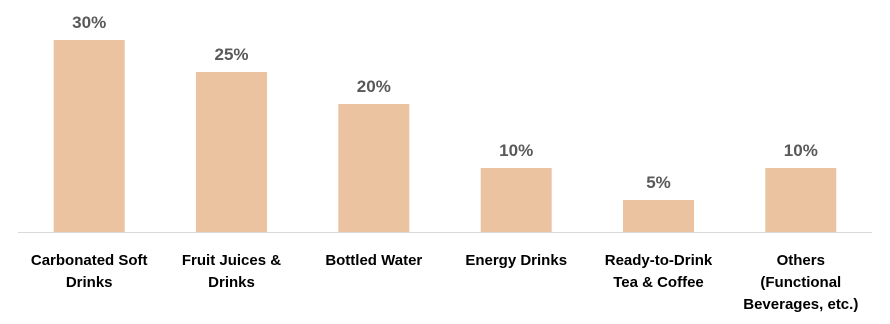 The width and height of the screenshot is (890, 324). I want to click on bar-value-label-0: 30%, so click(89, 22).